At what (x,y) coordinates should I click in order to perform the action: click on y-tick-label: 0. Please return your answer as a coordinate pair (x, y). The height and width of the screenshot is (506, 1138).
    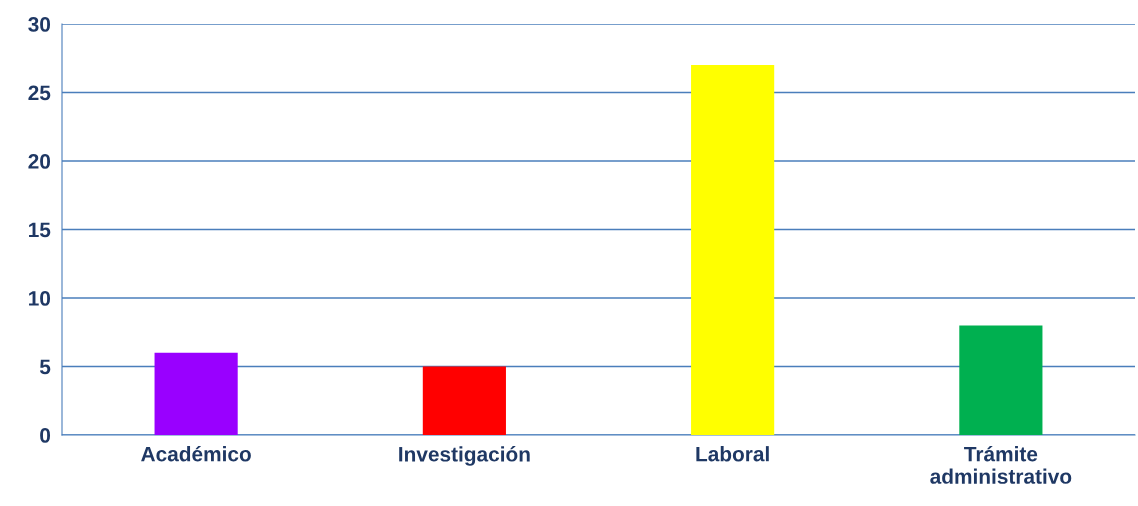
    Looking at the image, I should click on (45, 435).